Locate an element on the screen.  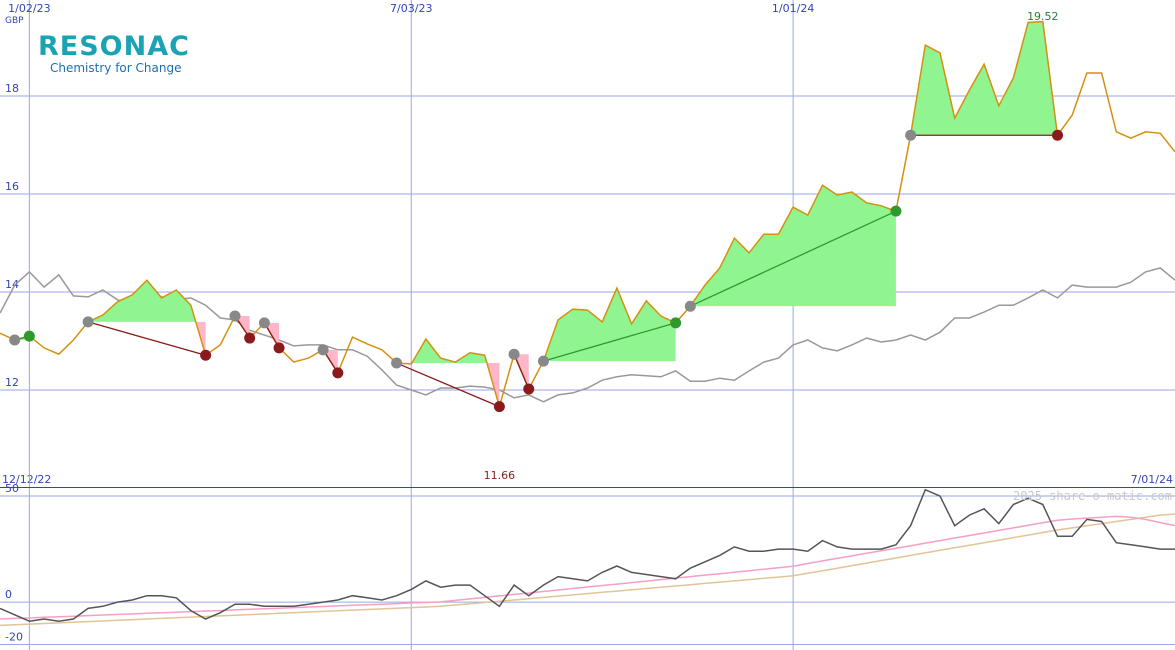
y-axis-label: GBP is located at coordinates (14, 21).